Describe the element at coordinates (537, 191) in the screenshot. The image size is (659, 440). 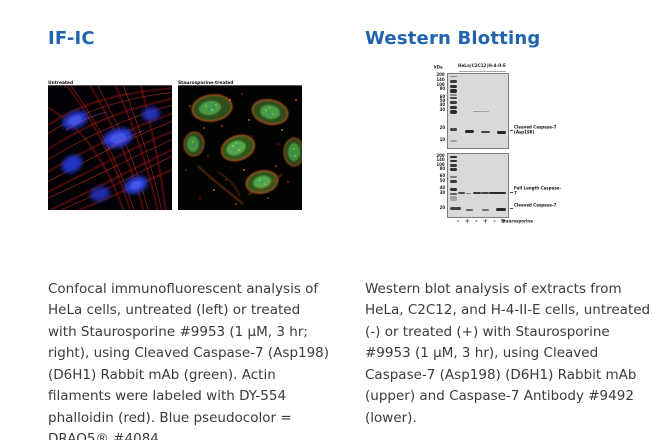
I see `full-length-annotation: Full Length Caspase-7` at that location.